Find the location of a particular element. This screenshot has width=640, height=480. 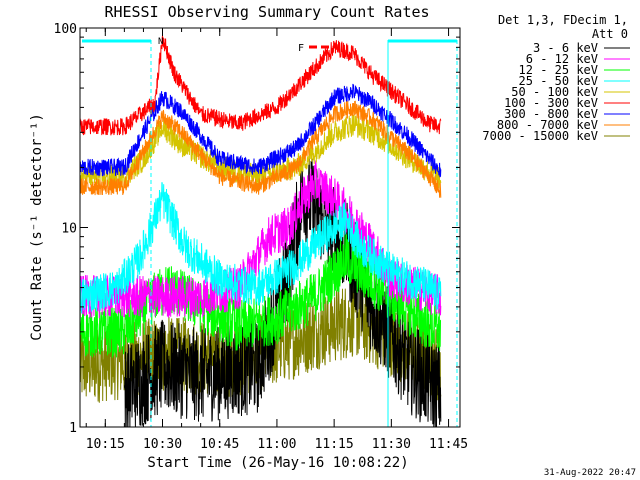

series-12-25kev is located at coordinates (260, 295).